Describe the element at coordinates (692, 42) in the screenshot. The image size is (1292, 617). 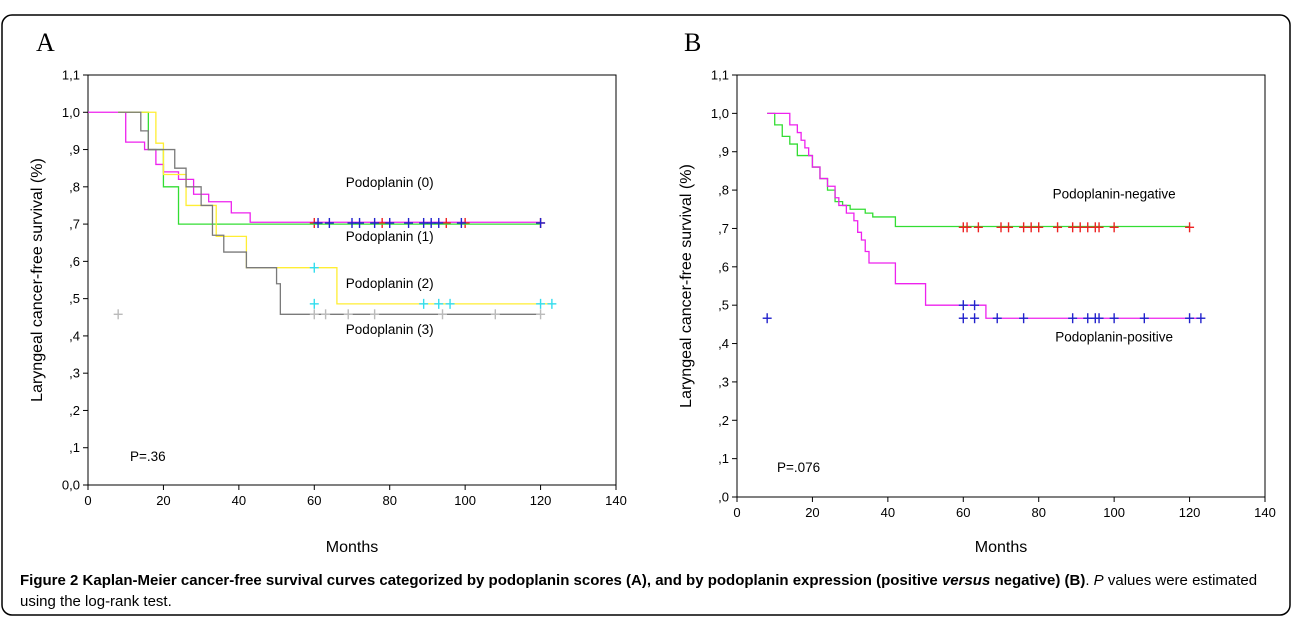
I see `panel-label-b: B` at that location.